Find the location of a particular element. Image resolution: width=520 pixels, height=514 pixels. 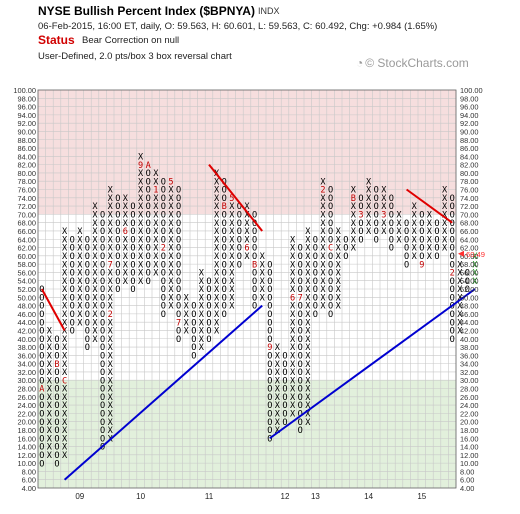

month-mark: B is located at coordinates (224, 207).